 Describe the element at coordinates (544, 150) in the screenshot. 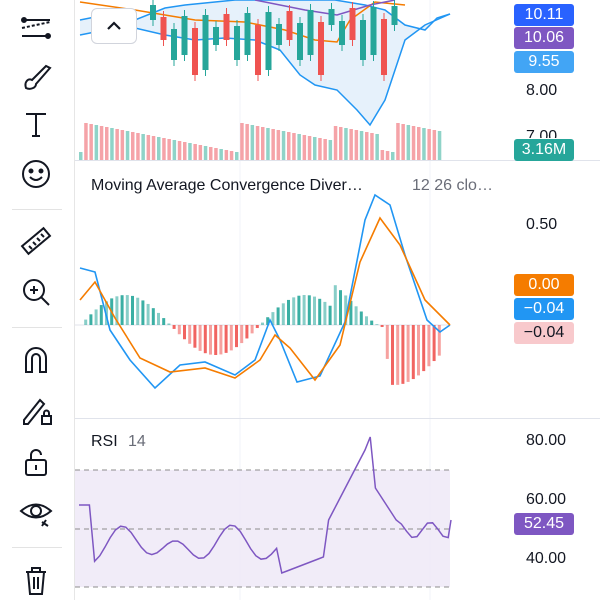

I see `volume-badge: 3.16M` at that location.